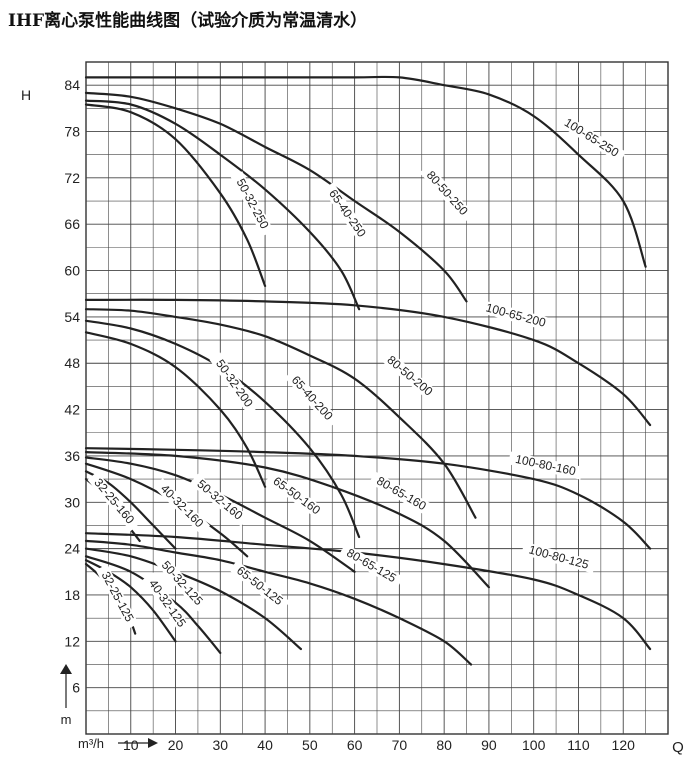  I want to click on curve-label-group: 50-32-250, so click(252, 204).